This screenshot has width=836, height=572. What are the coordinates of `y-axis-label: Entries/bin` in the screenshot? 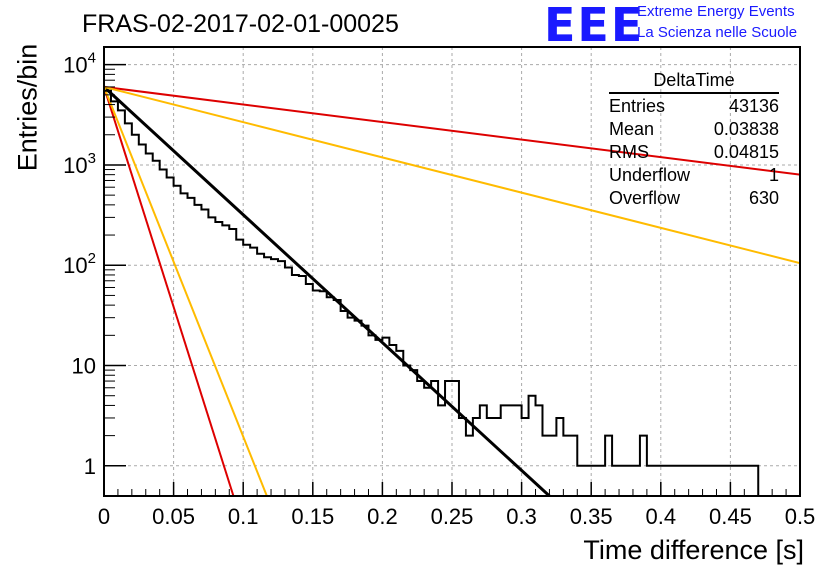 It's located at (27, 107).